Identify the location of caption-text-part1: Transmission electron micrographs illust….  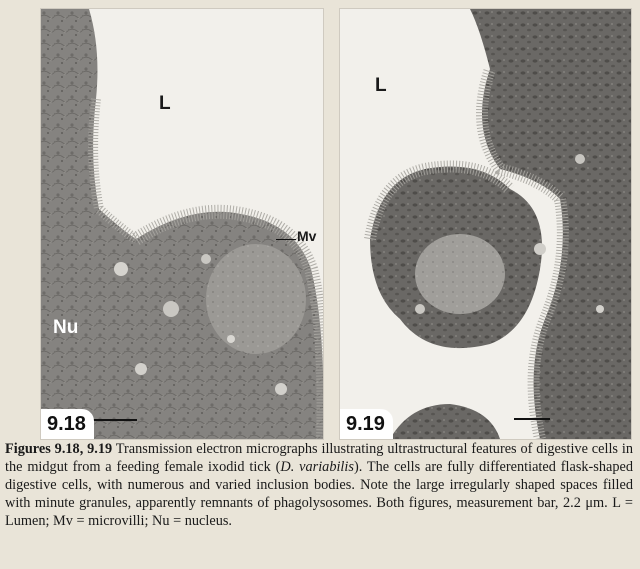
(319, 458).